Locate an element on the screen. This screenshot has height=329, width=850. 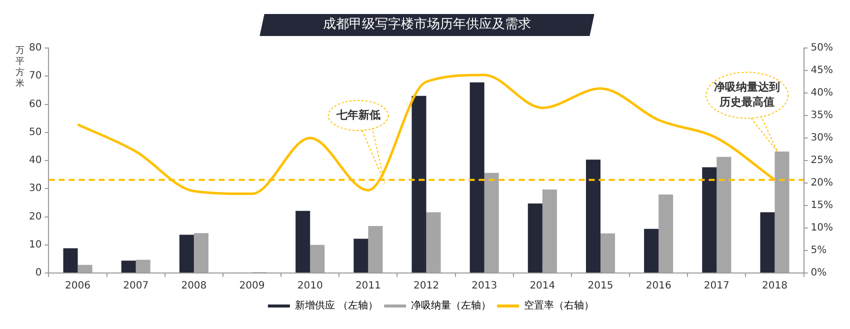
y-tick-label: 60 is located at coordinates (35, 104).